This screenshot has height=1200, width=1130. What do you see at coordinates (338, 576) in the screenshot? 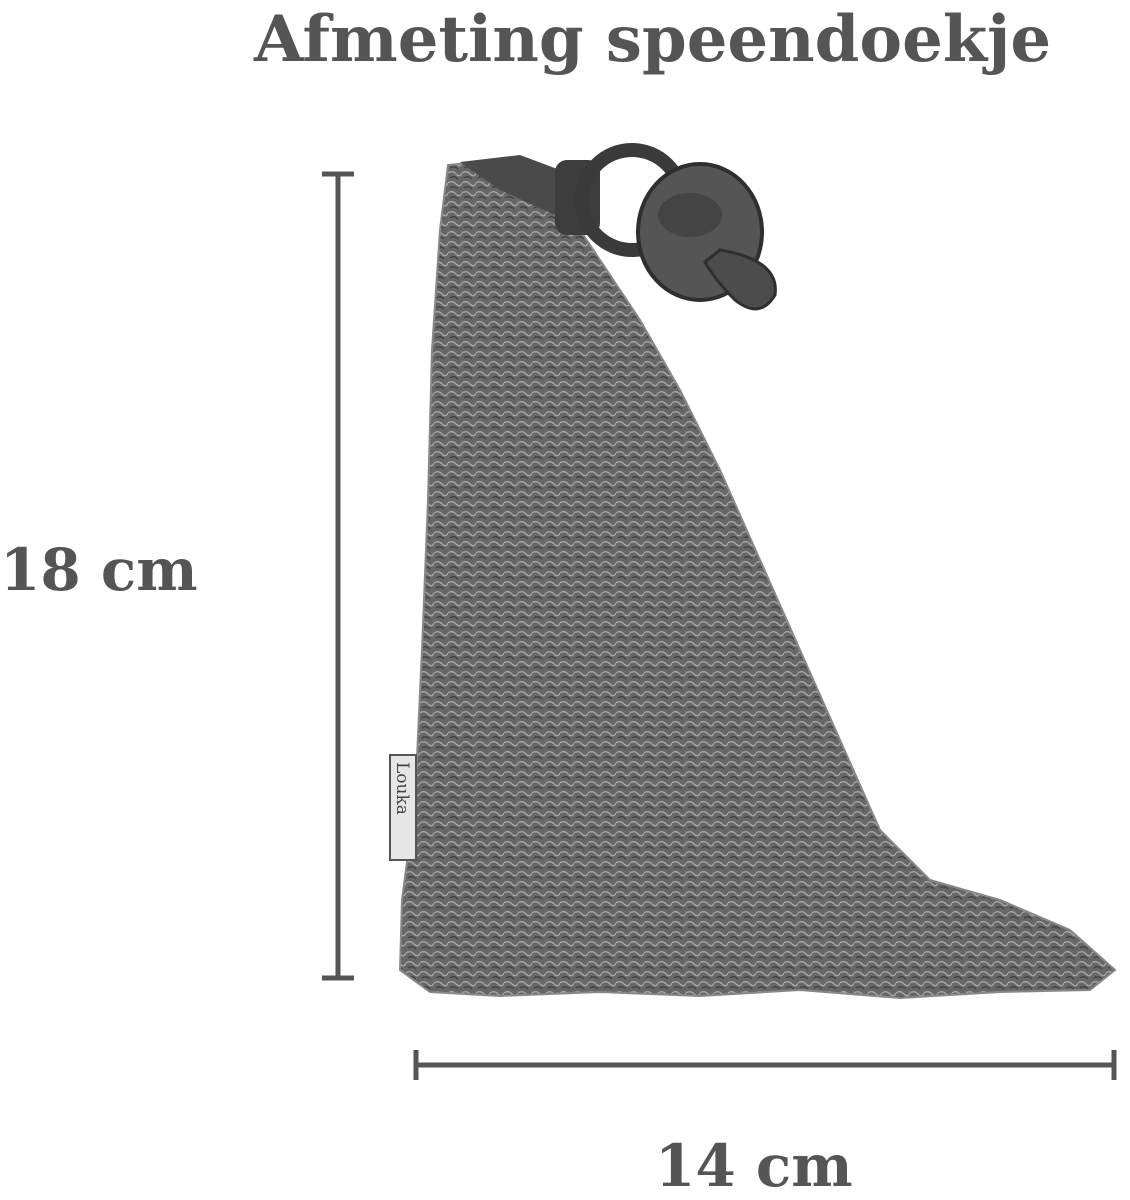
I see `height-dimension-line` at bounding box center [338, 576].